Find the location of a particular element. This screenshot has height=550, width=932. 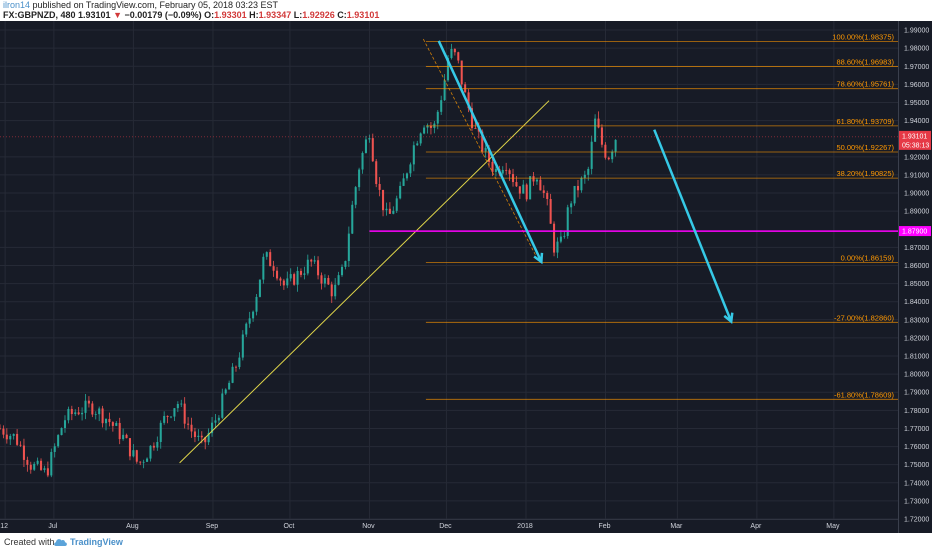

y-tick-label: 1.96000 is located at coordinates (916, 85).